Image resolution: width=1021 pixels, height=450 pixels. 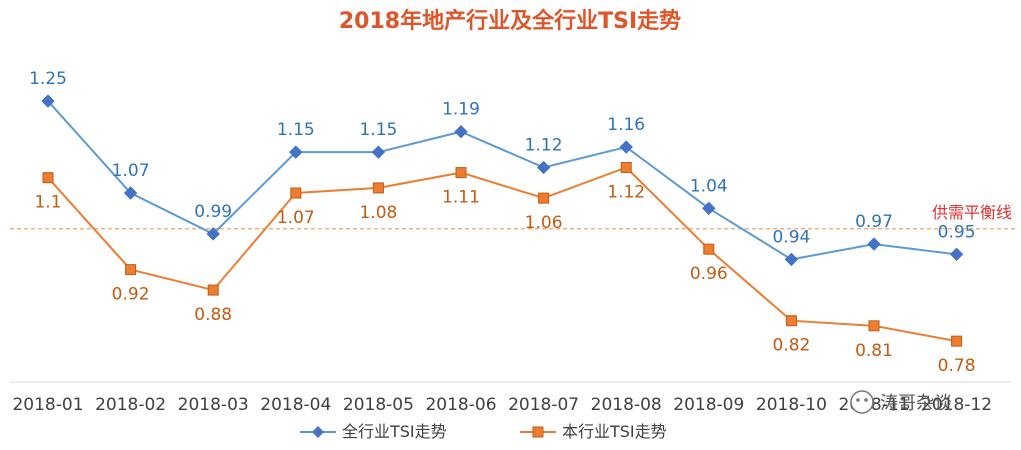 I want to click on data-label-this-industry: 1.08, so click(x=378, y=213).